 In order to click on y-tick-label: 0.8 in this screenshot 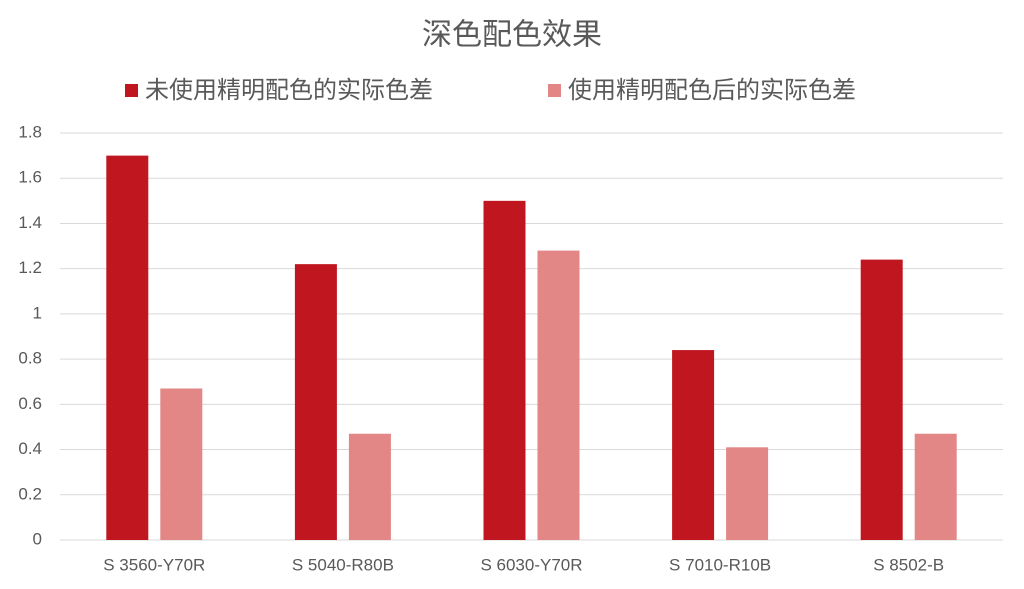, I will do `click(30, 358)`.